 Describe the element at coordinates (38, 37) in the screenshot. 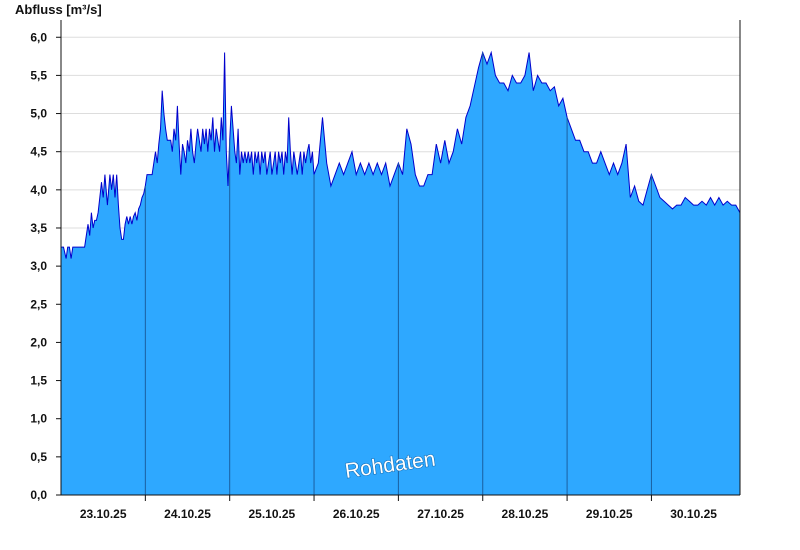

I see `y-tick-label: 6,0` at that location.